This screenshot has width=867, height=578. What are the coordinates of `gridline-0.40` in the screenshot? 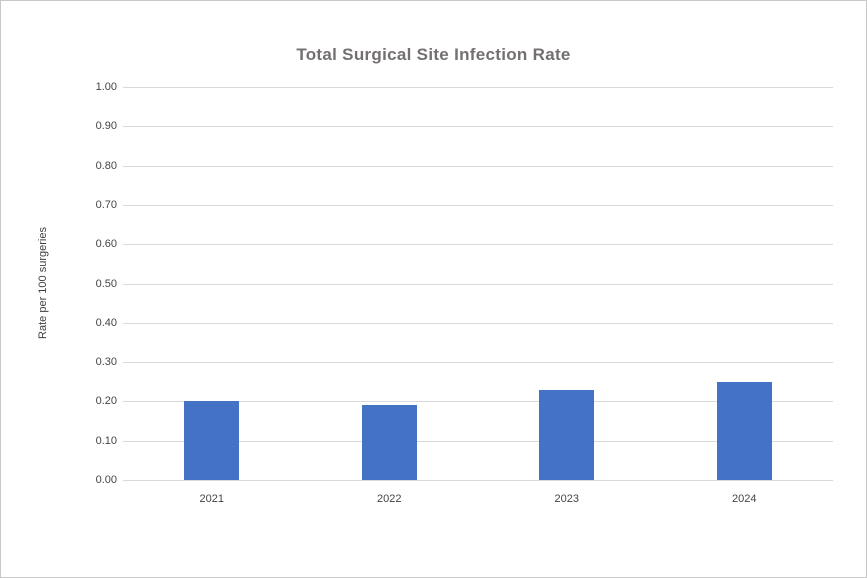 It's located at (478, 323).